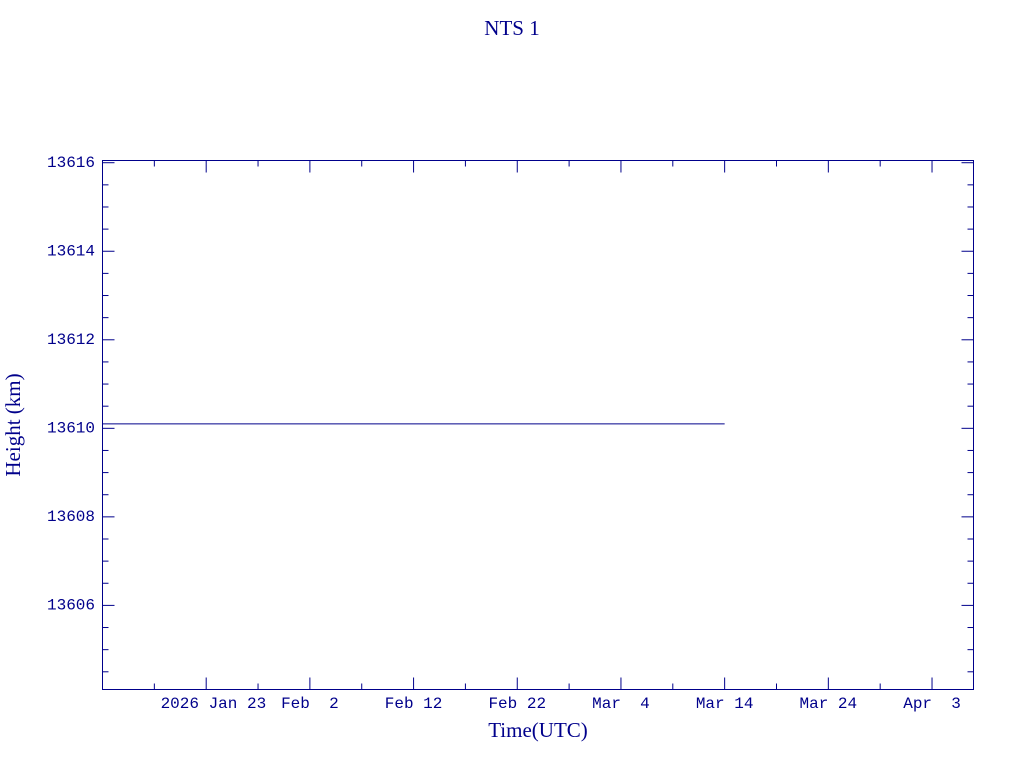  I want to click on x-tick-label: Feb 22, so click(517, 704).